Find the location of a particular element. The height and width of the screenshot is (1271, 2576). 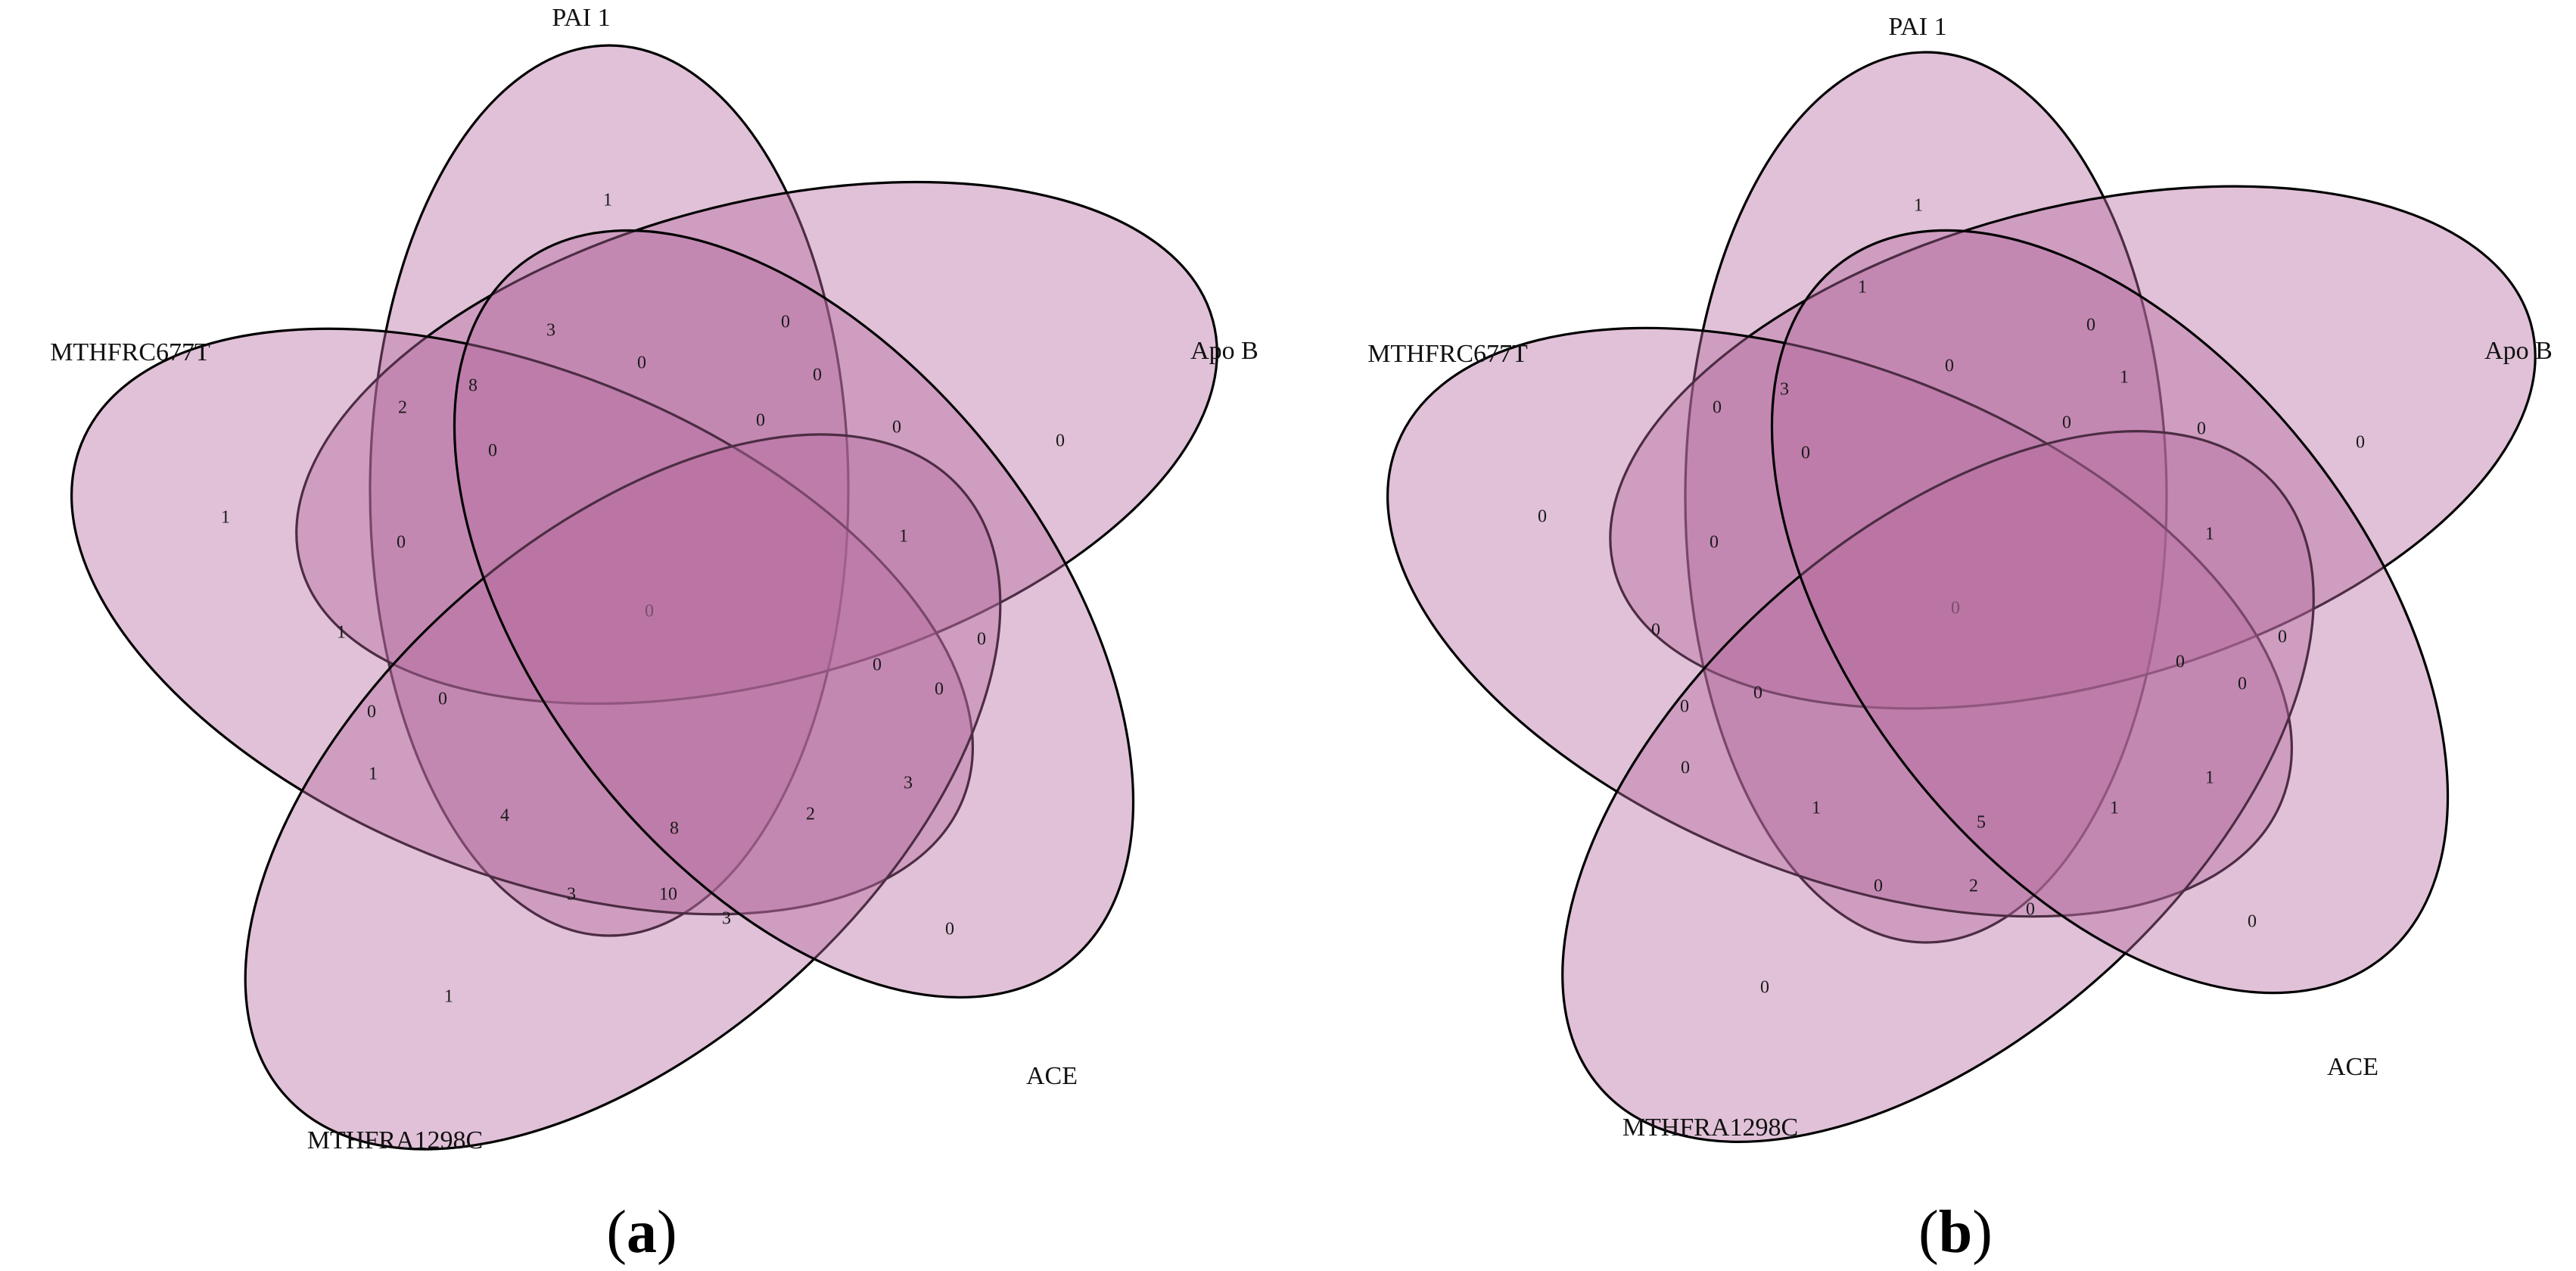

count-only-mthfrc677t: 1 is located at coordinates (225, 518).